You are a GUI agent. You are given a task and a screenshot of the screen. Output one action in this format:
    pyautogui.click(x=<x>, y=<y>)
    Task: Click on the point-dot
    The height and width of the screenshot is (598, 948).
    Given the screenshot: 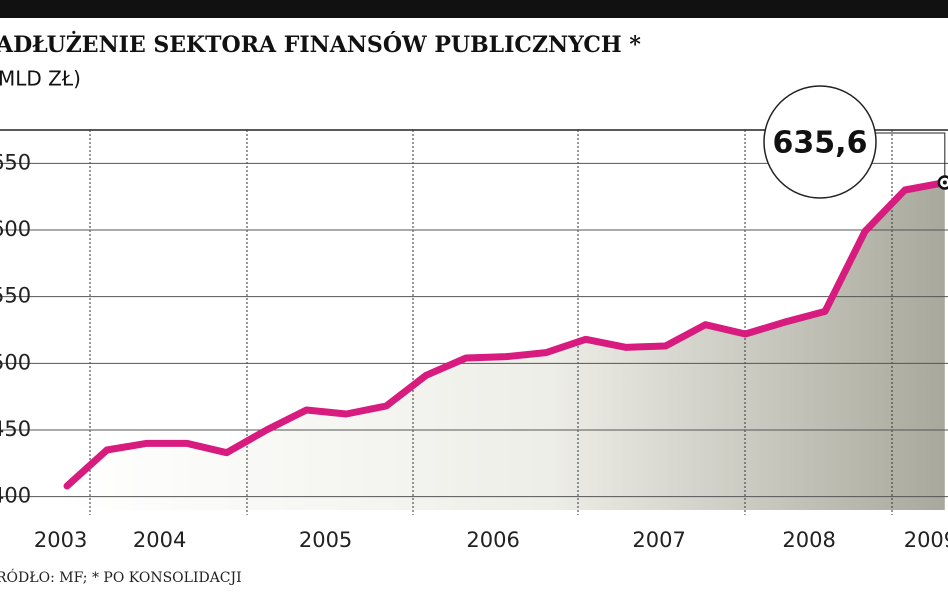 What is the action you would take?
    pyautogui.click(x=944, y=182)
    